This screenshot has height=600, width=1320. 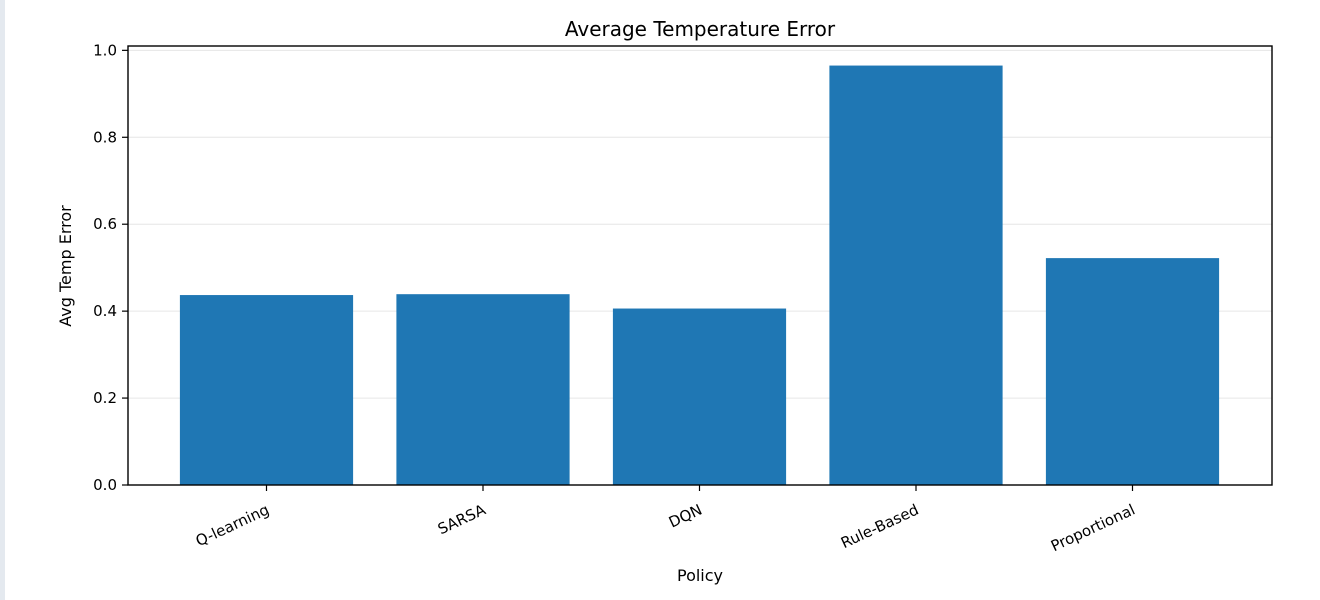 What do you see at coordinates (105, 50) in the screenshot?
I see `y-tick-label: 1.0` at bounding box center [105, 50].